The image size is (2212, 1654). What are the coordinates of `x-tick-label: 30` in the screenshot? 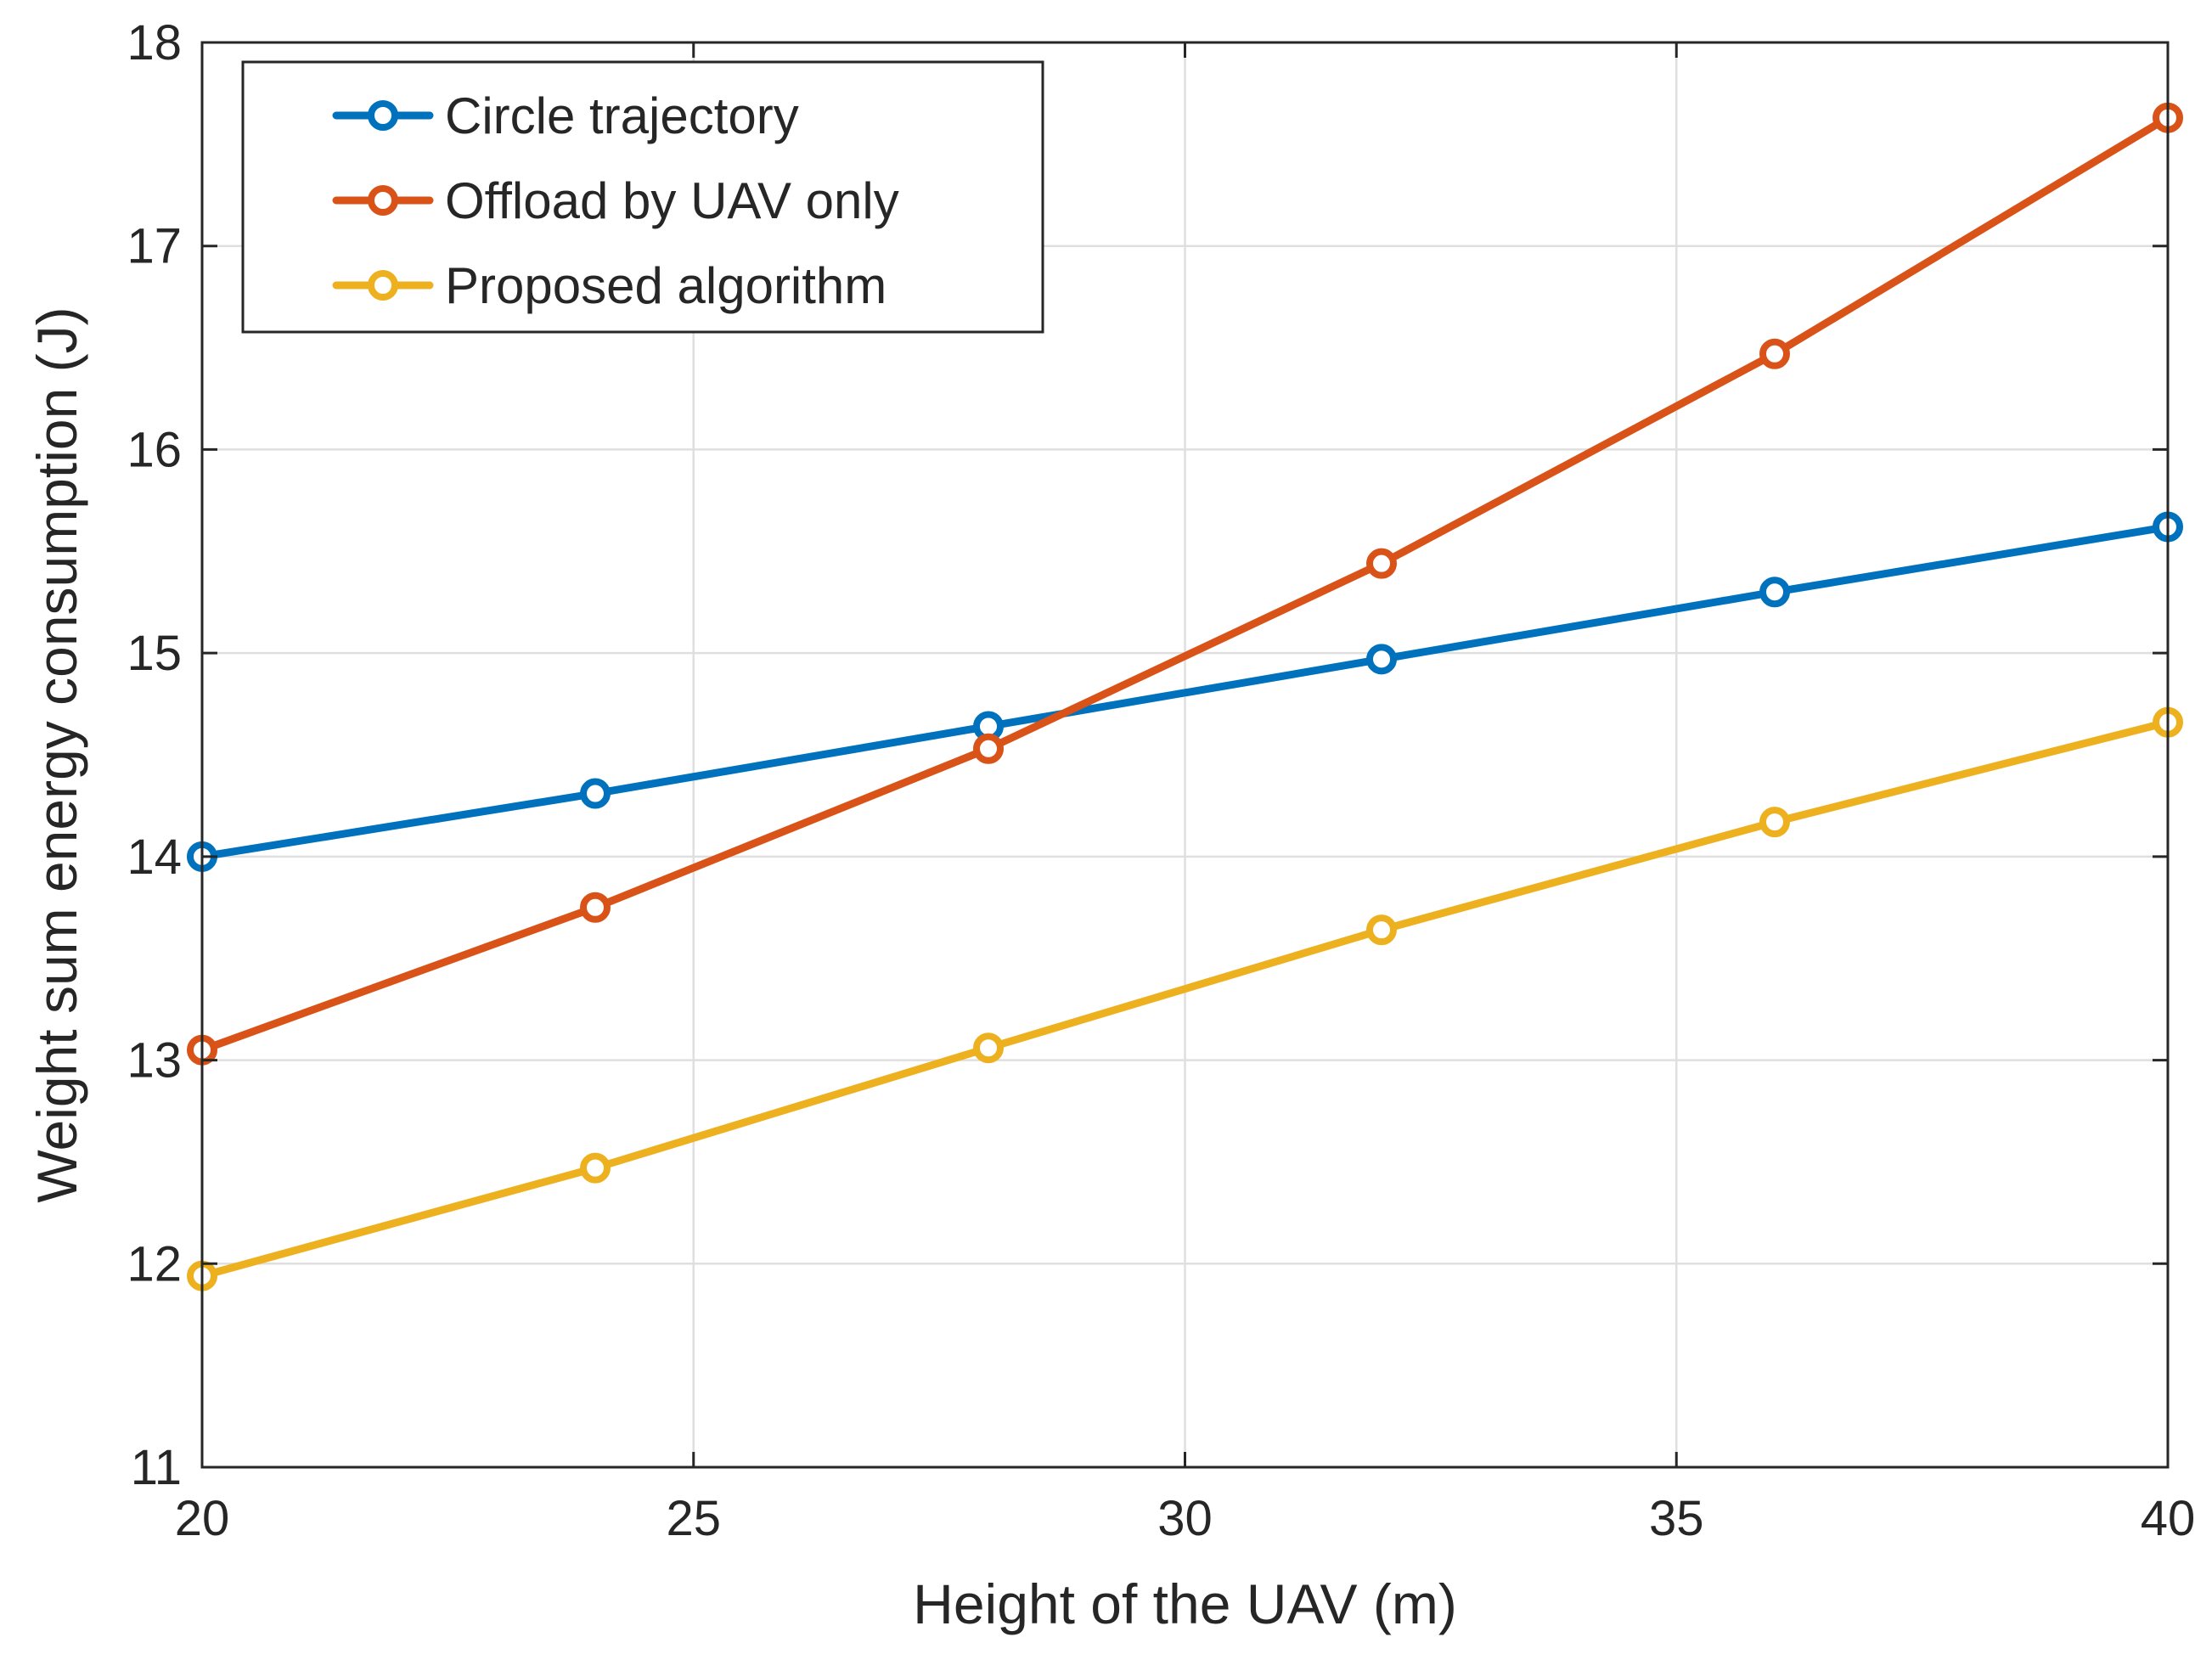 It's located at (1185, 1518).